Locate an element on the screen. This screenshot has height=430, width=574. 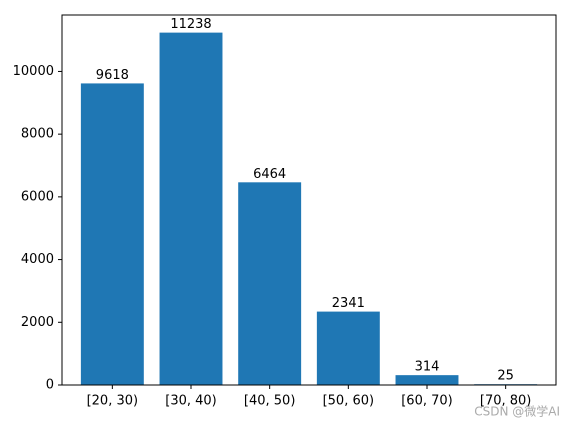
y-tick-label: 8000 is located at coordinates (37, 134).